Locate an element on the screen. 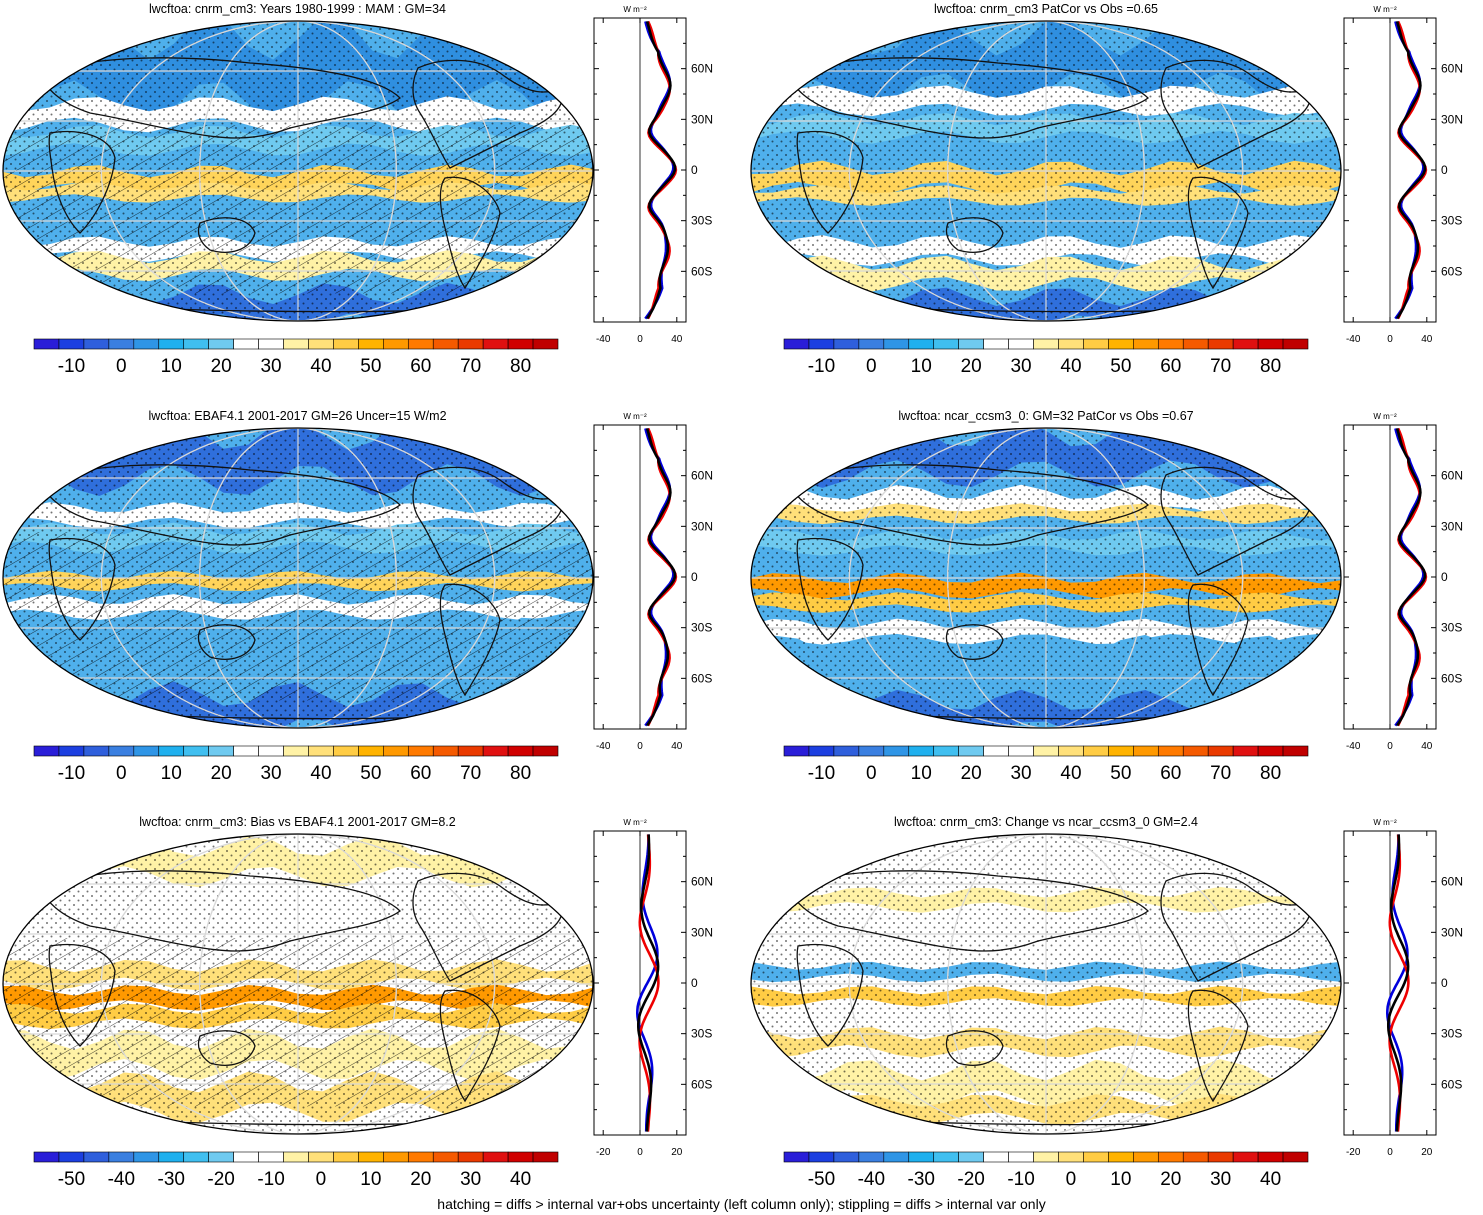 The image size is (1483, 1215). colorbar-3: -100102030405060708090 is located at coordinates (296, 764).